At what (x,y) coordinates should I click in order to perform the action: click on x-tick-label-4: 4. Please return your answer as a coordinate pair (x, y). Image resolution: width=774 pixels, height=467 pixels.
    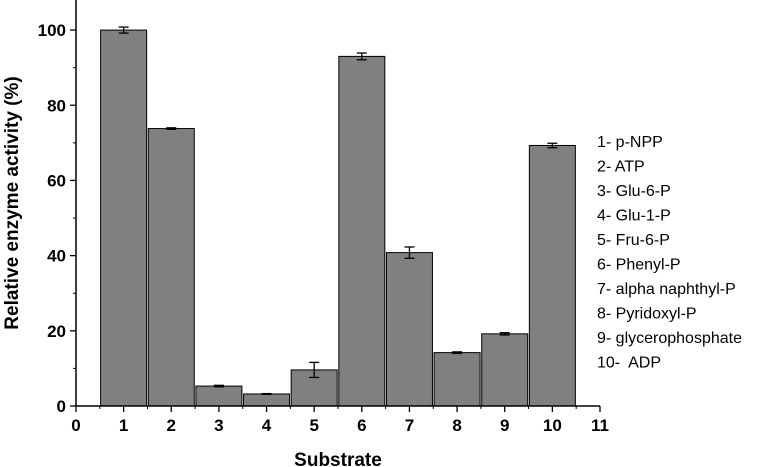
    Looking at the image, I should click on (267, 425).